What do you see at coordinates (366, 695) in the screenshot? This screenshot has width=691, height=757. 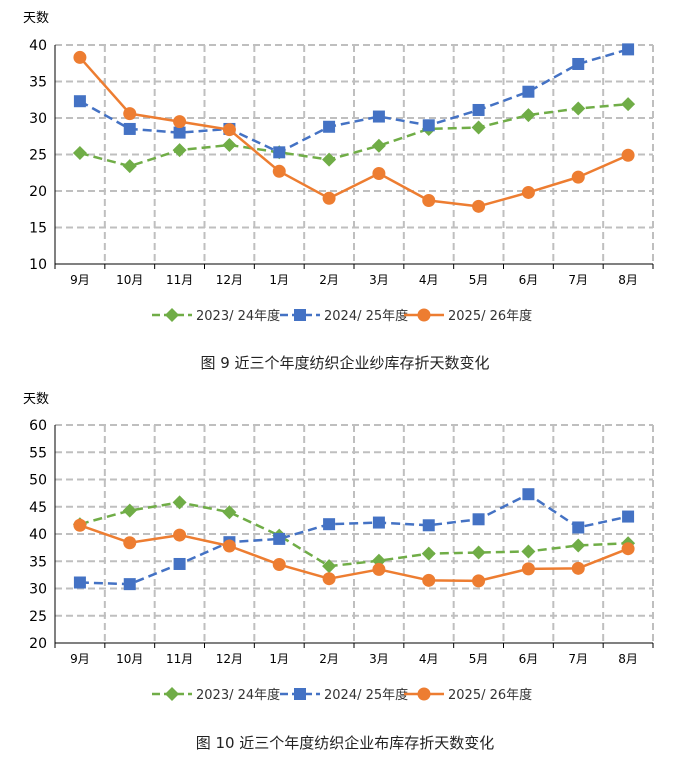 I see `chart-2-legend-label-2: 2024/ 25年度` at bounding box center [366, 695].